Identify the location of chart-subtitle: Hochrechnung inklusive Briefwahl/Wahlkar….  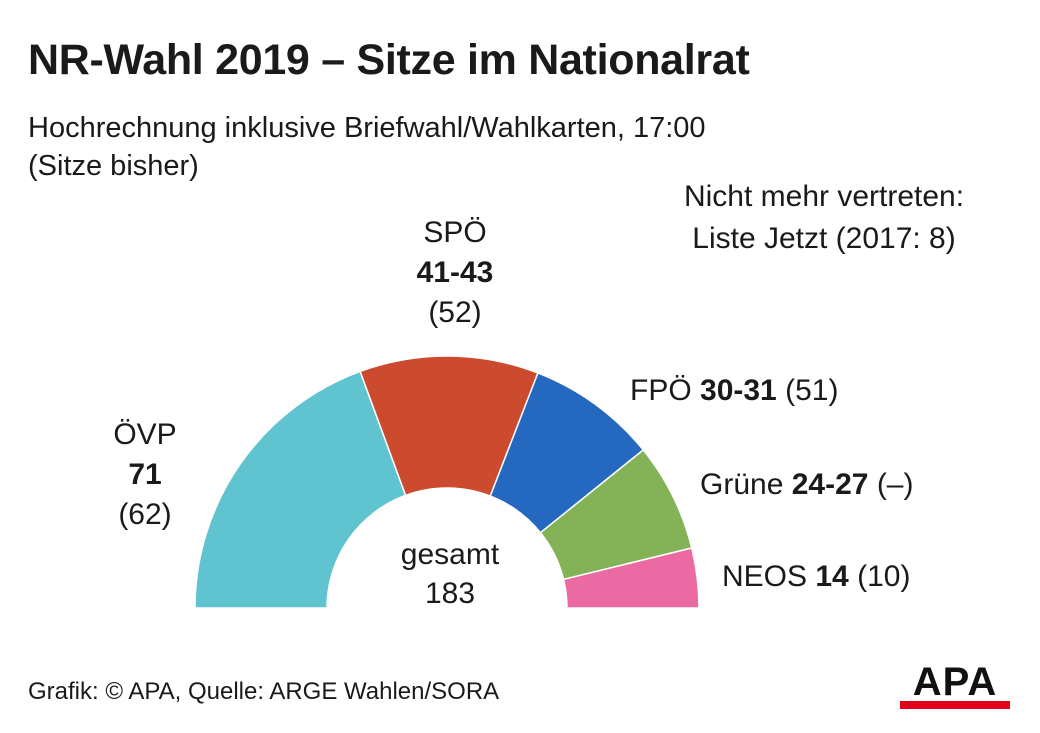
(367, 128).